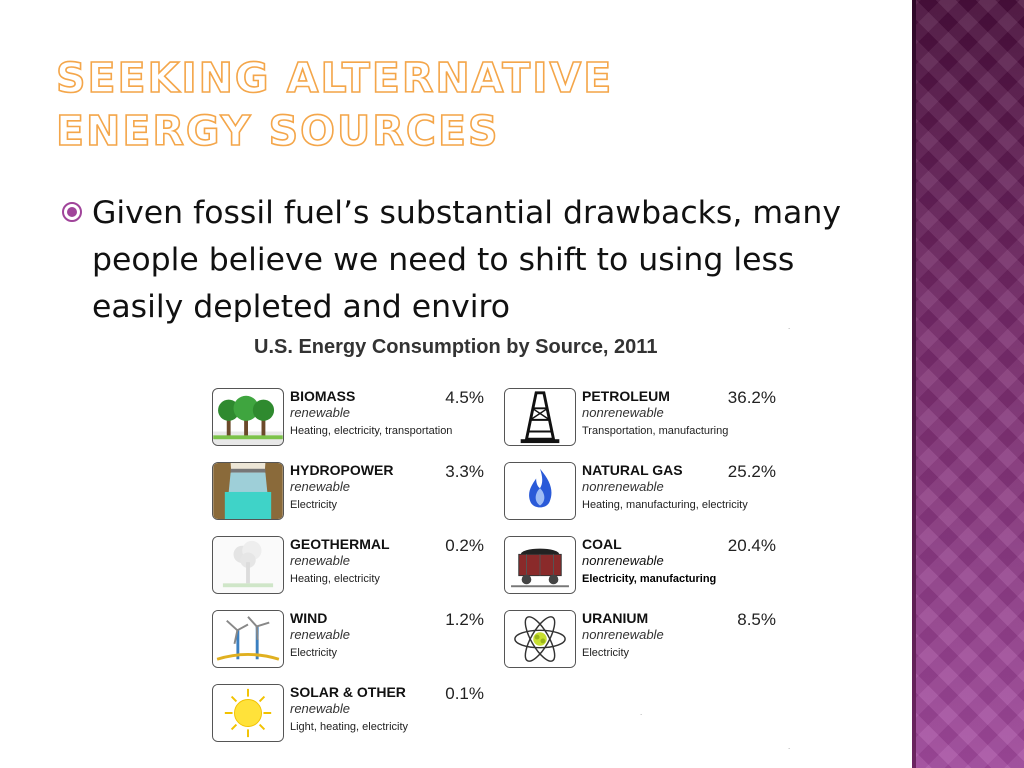 The width and height of the screenshot is (1024, 768). I want to click on energy-entry-wind: WIND renewable Electricity 1.2%, so click(352, 642).